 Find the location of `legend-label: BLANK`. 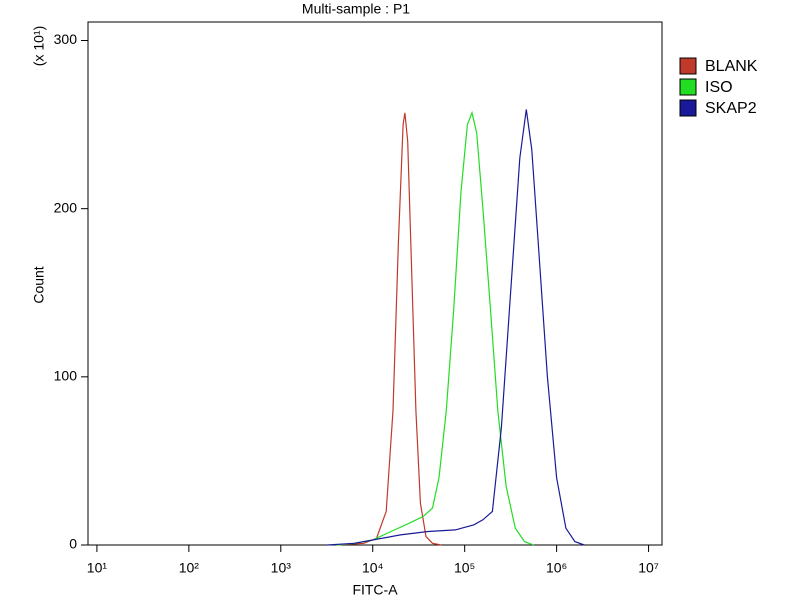

legend-label: BLANK is located at coordinates (731, 66).